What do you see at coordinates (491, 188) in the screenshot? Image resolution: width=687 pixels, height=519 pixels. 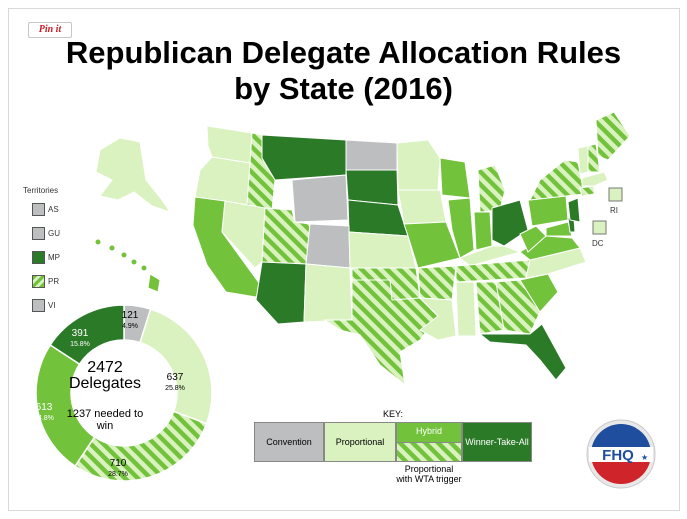 I see `state-mi` at bounding box center [491, 188].